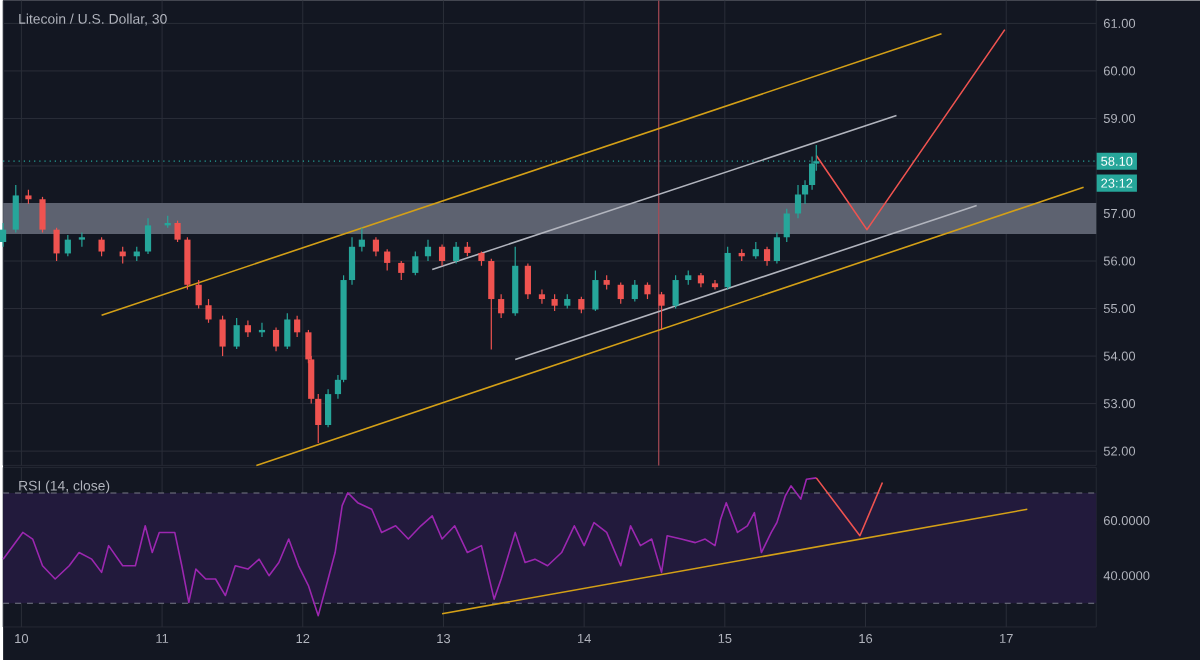 The width and height of the screenshot is (1200, 660). I want to click on line-series, so click(410, 546).